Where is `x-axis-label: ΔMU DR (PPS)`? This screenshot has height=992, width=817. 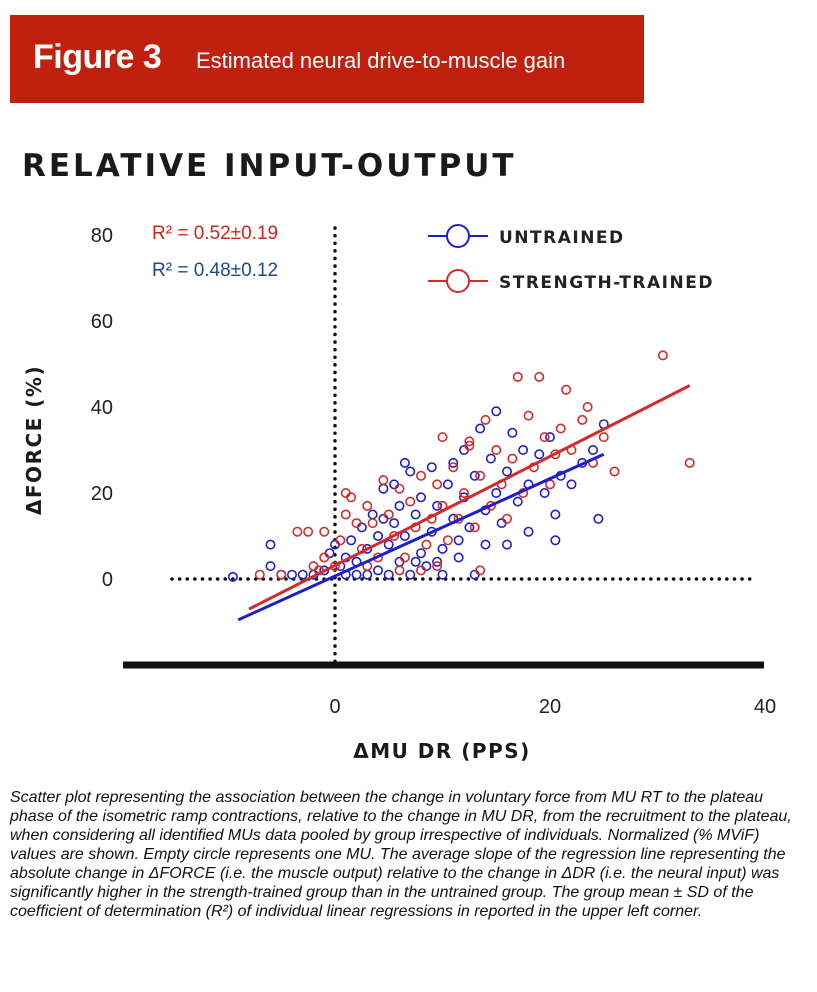
x-axis-label: ΔMU DR (PPS) is located at coordinates (442, 751).